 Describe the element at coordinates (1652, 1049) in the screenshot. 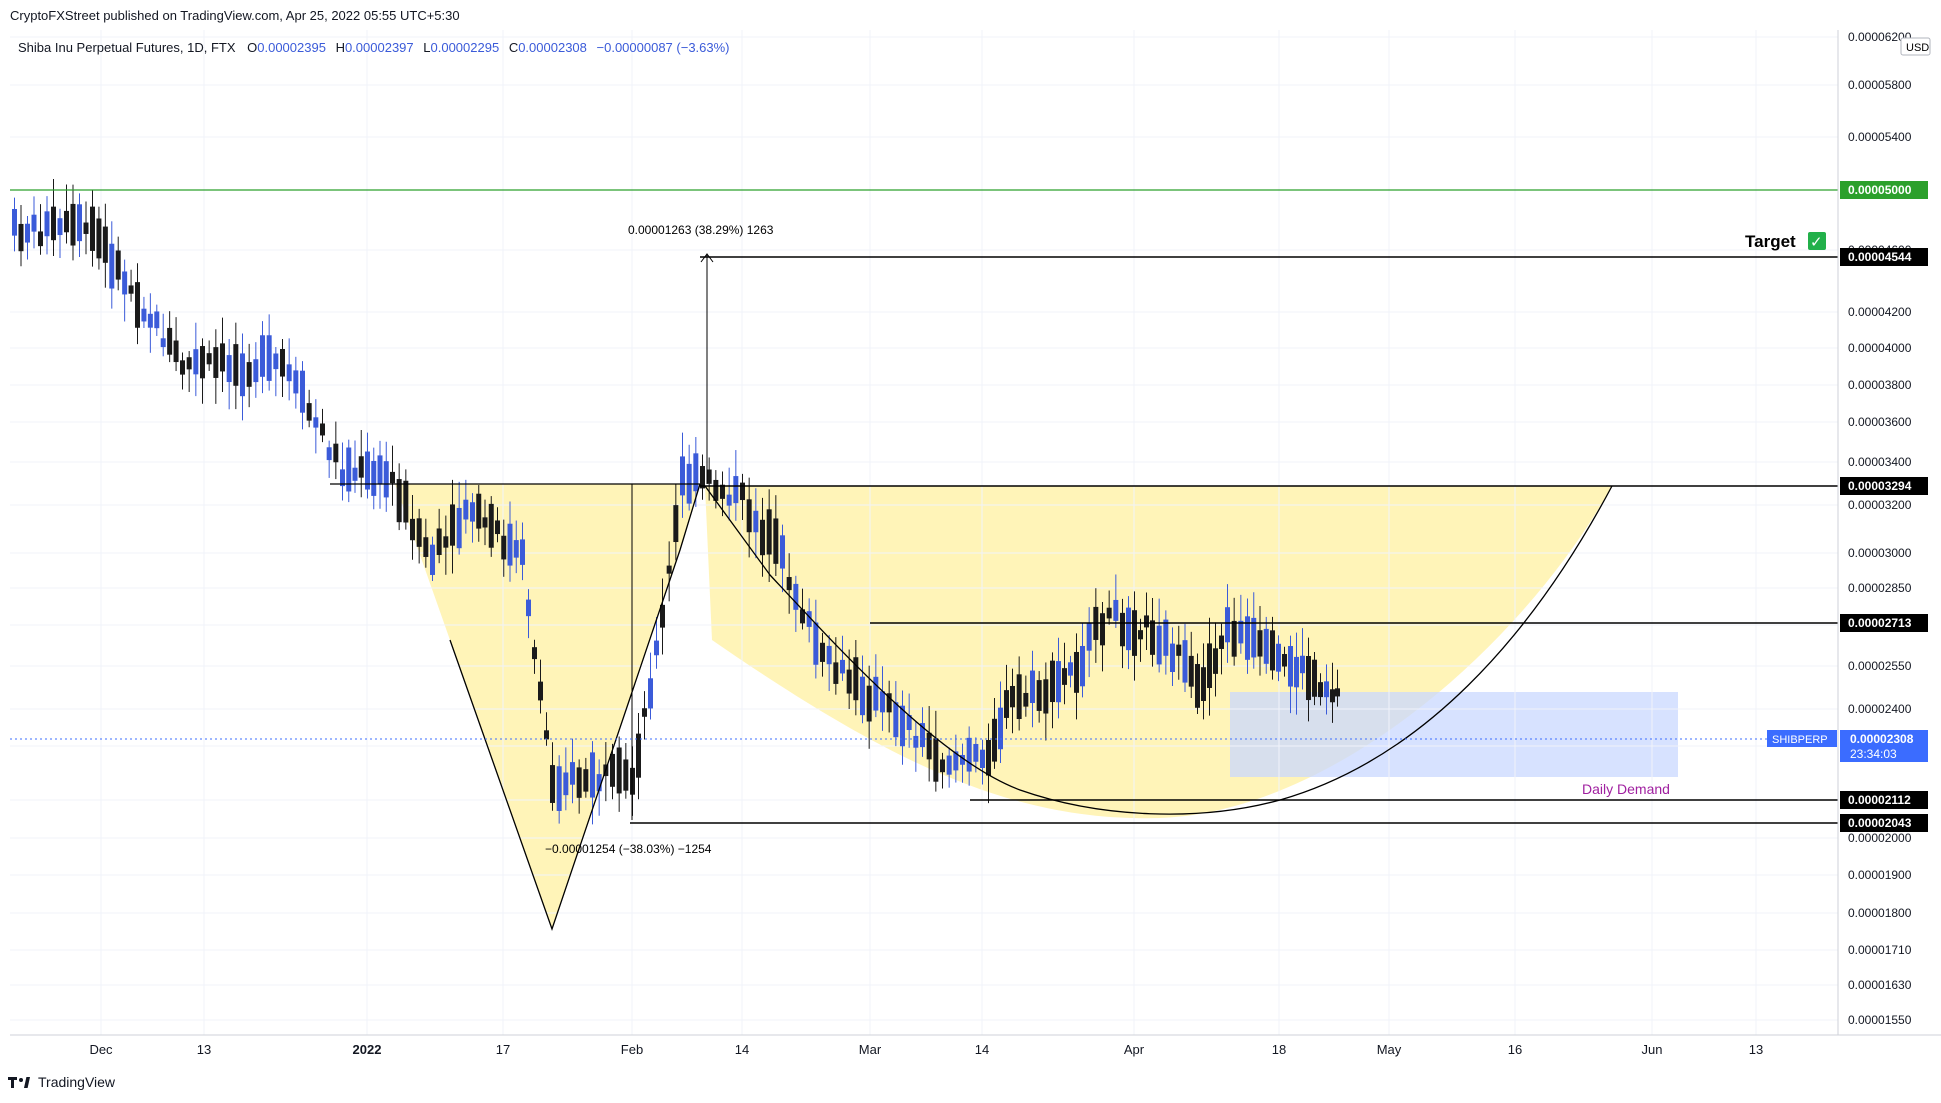

I see `x-tick-label: Jun` at that location.